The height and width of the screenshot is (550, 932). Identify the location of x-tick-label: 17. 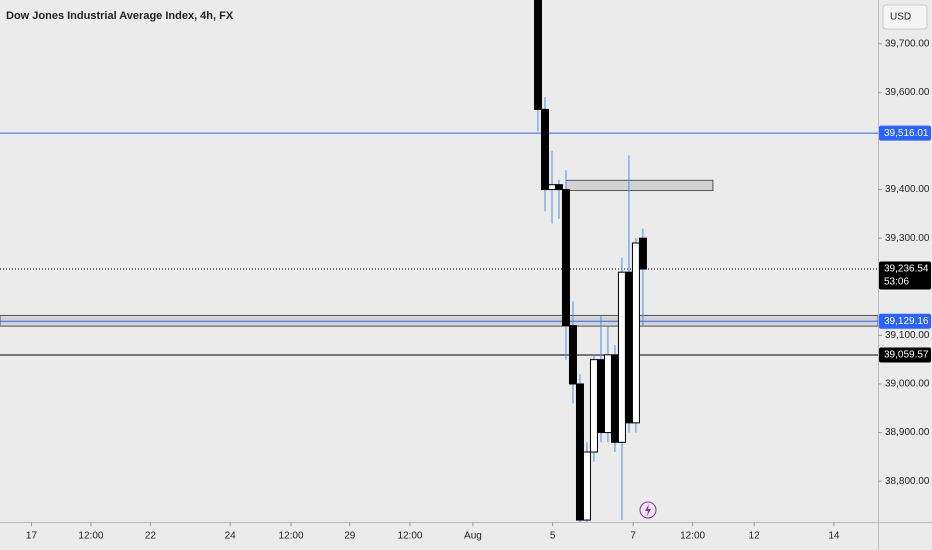
(32, 536).